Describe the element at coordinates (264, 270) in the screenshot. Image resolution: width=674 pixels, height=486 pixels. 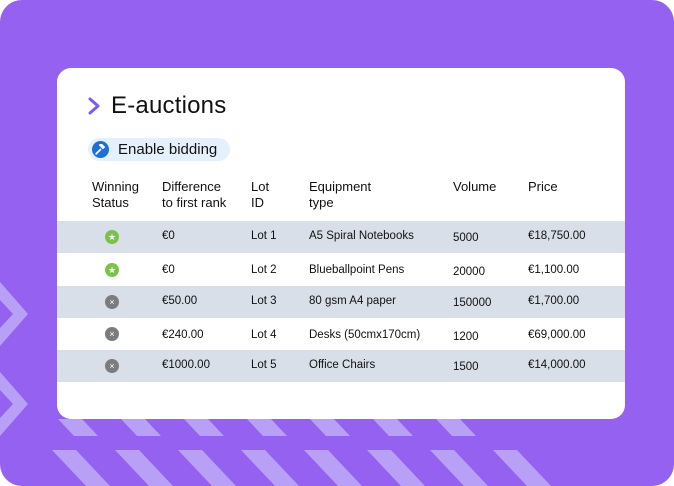
I see `lot-cell: Lot 2` at that location.